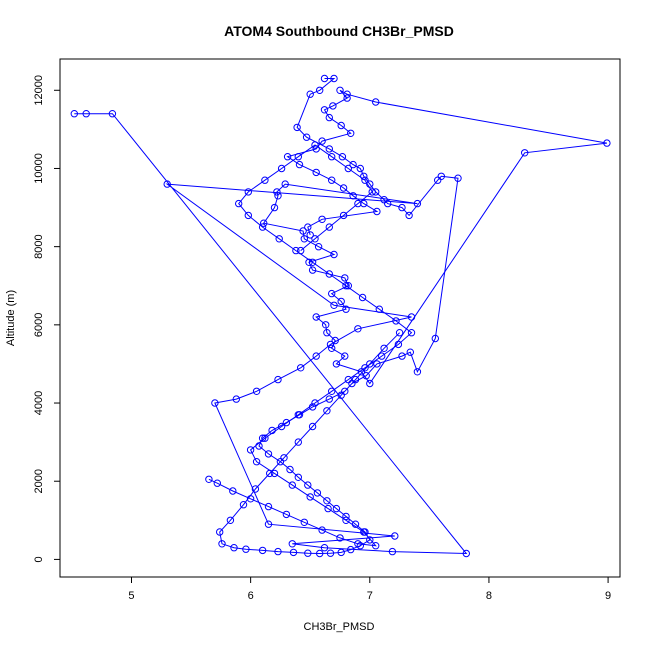 The width and height of the screenshot is (650, 650). Describe the element at coordinates (11, 318) in the screenshot. I see `y-axis-label: Altitude (m)` at that location.